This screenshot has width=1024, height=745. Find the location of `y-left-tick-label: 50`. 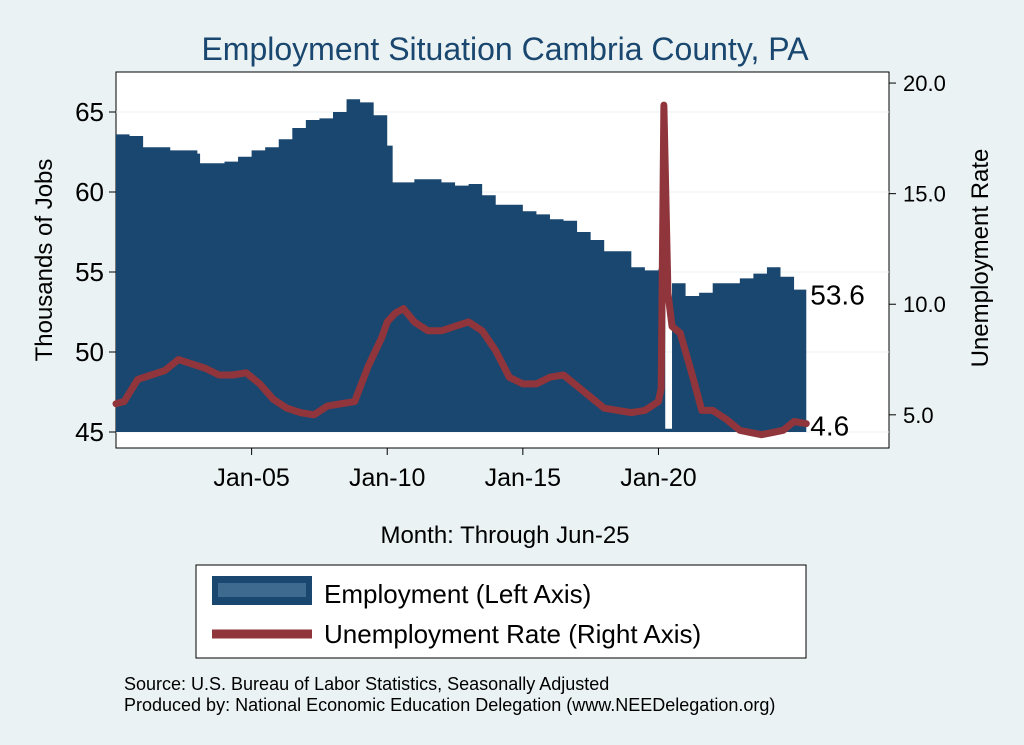

y-left-tick-label: 50 is located at coordinates (89, 352).